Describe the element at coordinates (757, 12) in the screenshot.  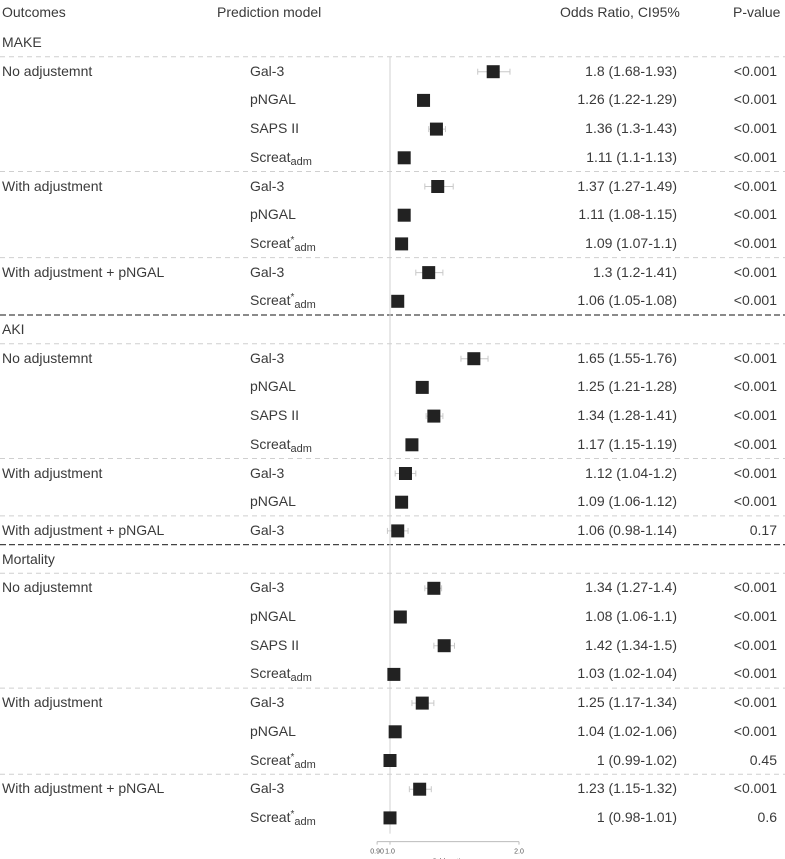
I see `header-p-value: P-value` at that location.